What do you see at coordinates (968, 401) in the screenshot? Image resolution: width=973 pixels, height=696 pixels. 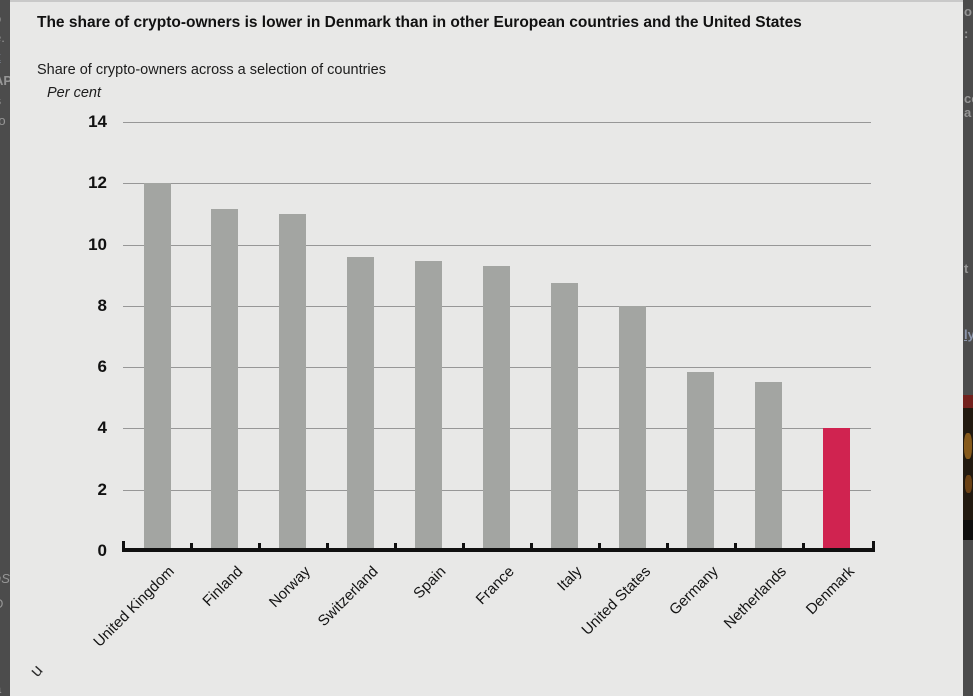 I see `thumbnail-red-band` at bounding box center [968, 401].